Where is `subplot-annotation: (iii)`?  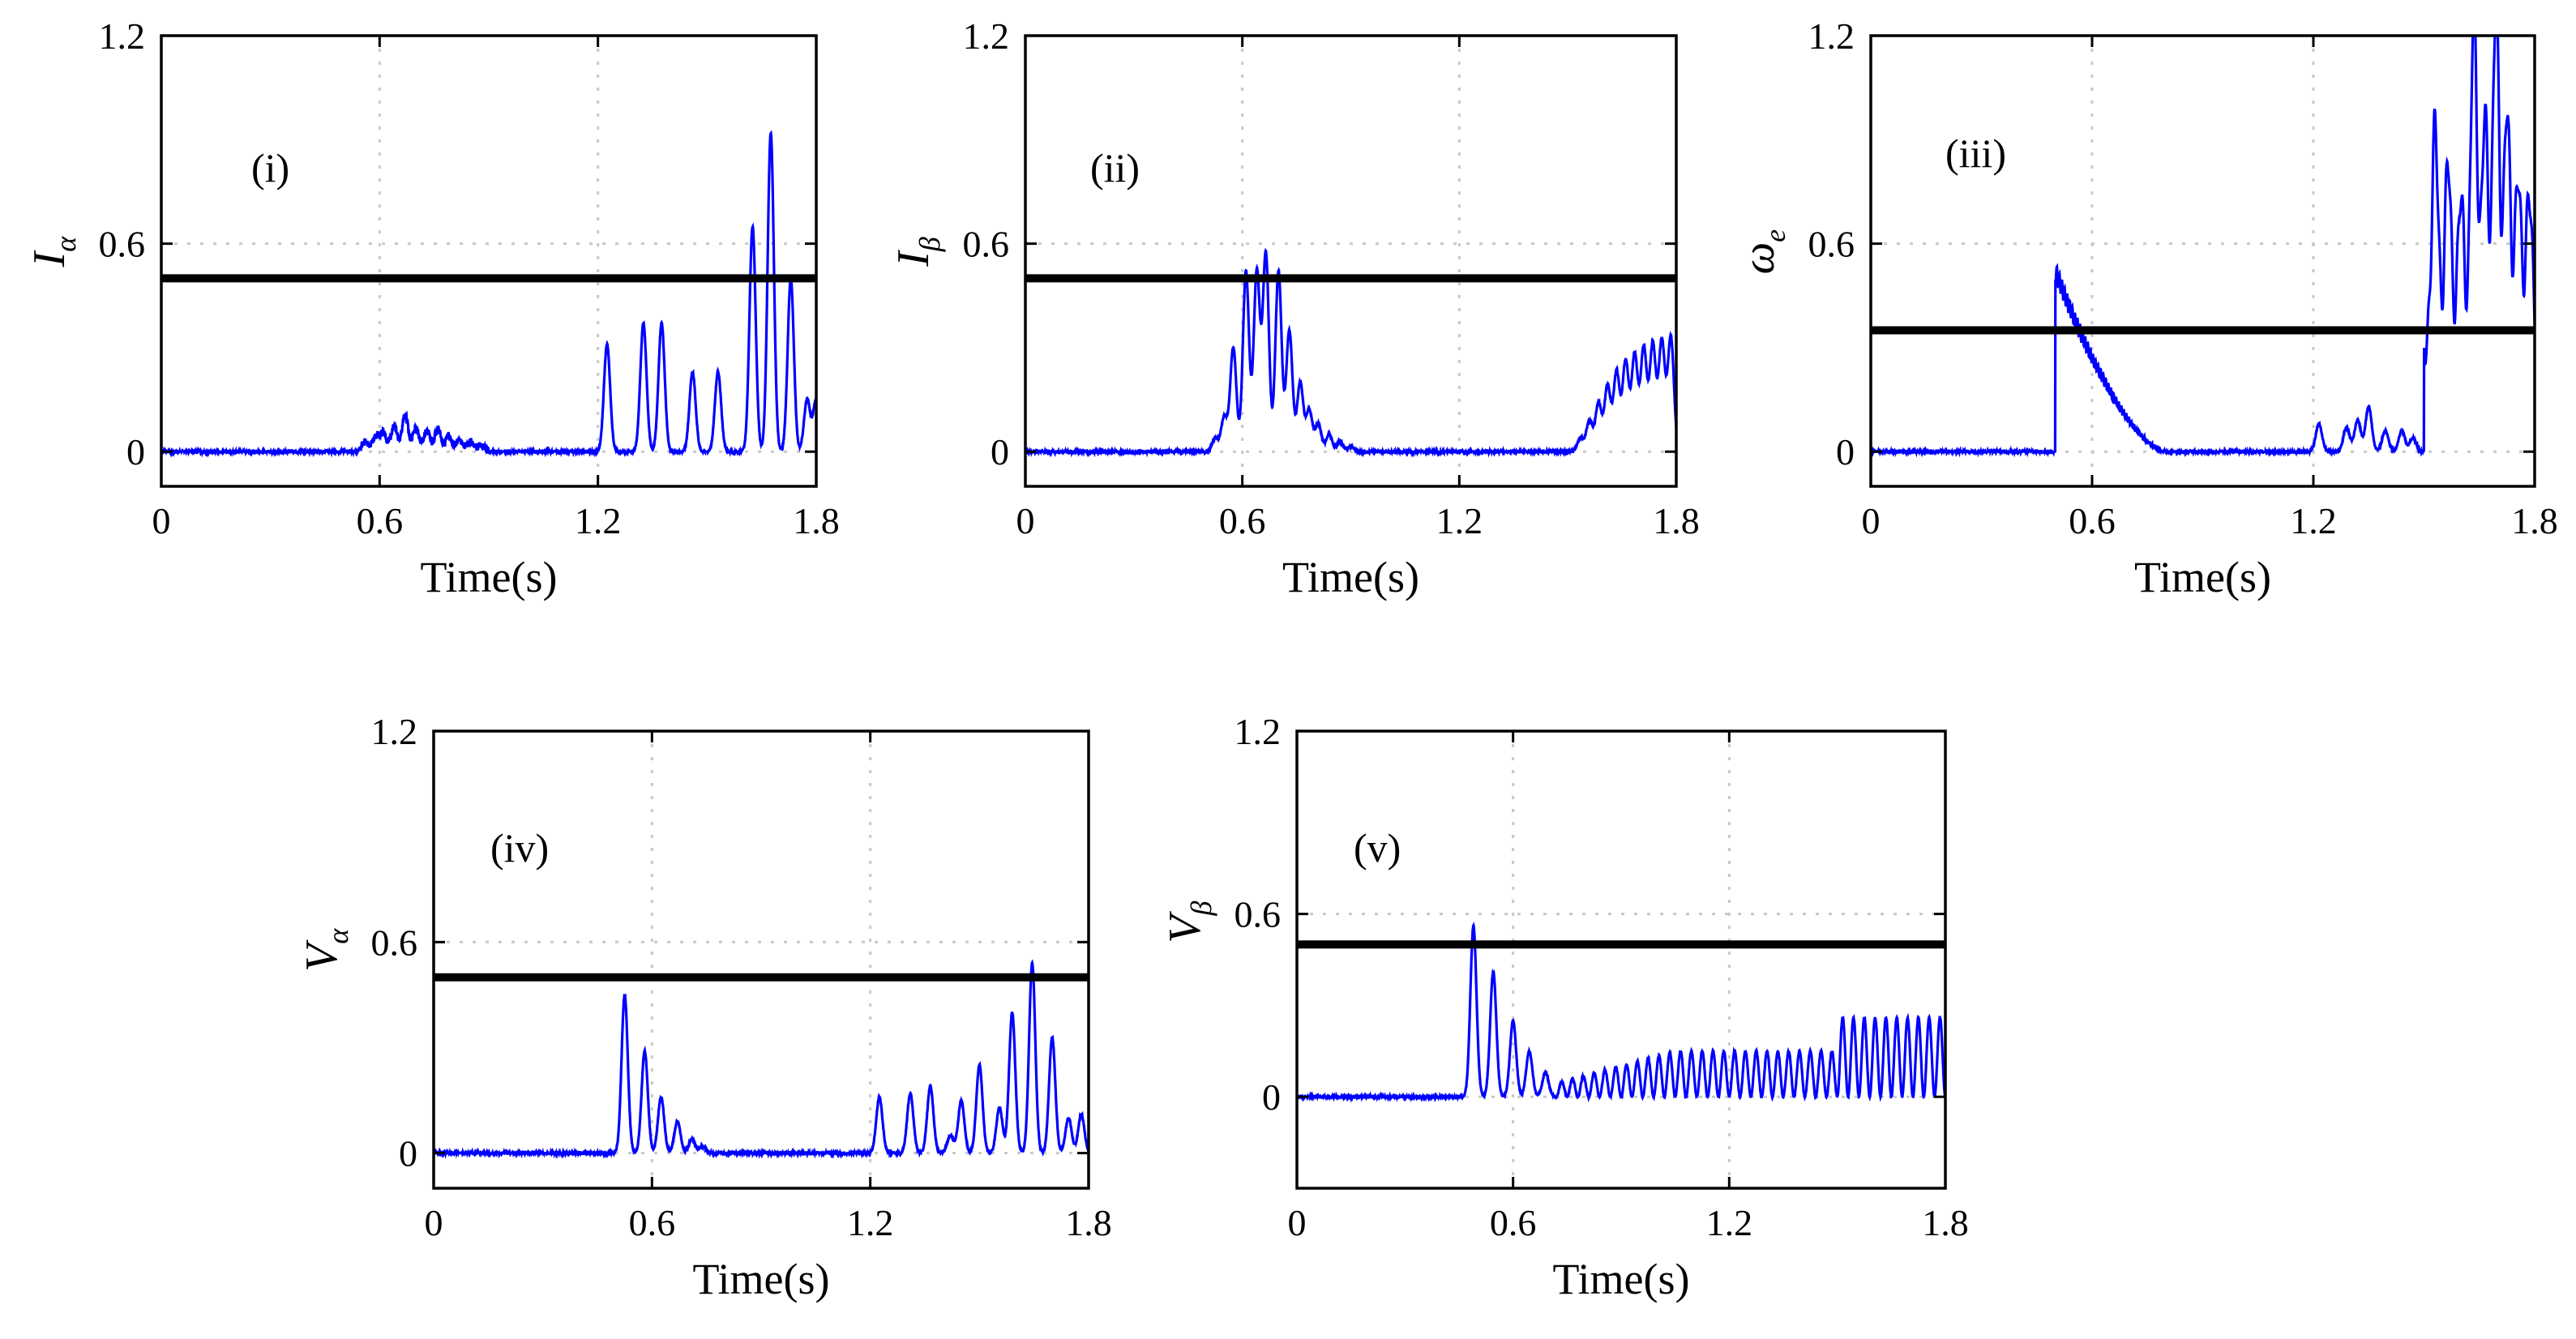
subplot-annotation: (iii) is located at coordinates (1976, 153).